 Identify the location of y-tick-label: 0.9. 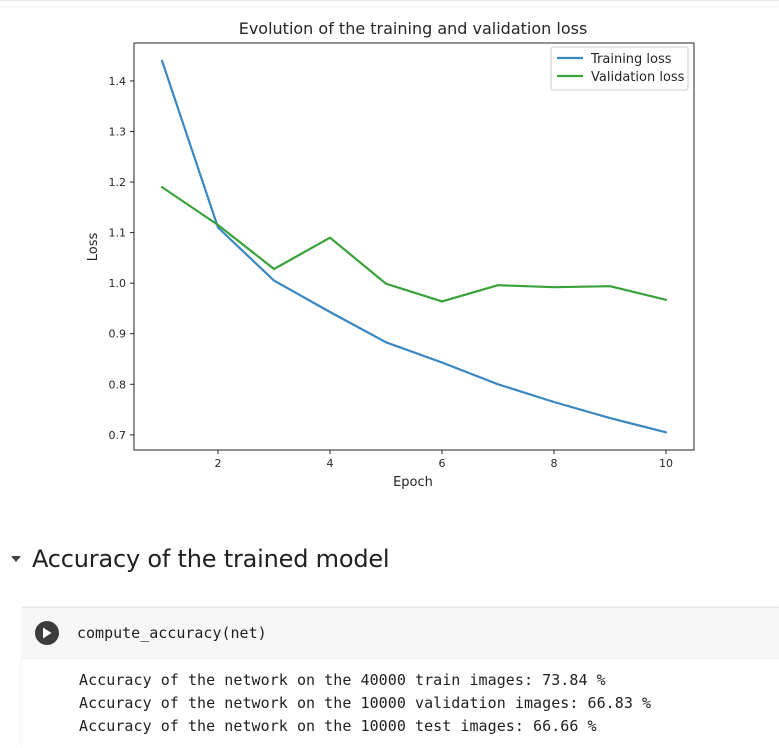
(118, 334).